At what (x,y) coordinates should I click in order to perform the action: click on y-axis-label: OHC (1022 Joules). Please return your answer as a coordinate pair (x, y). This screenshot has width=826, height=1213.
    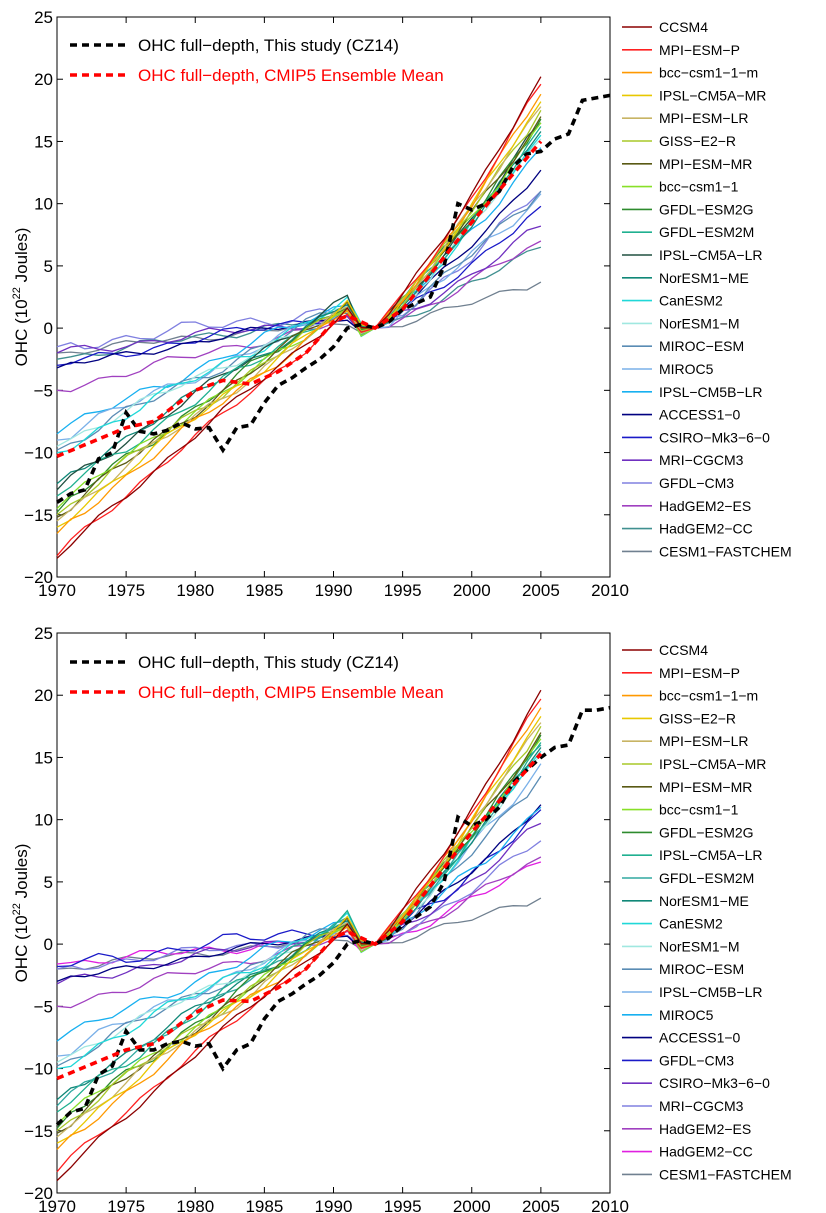
    Looking at the image, I should click on (21, 297).